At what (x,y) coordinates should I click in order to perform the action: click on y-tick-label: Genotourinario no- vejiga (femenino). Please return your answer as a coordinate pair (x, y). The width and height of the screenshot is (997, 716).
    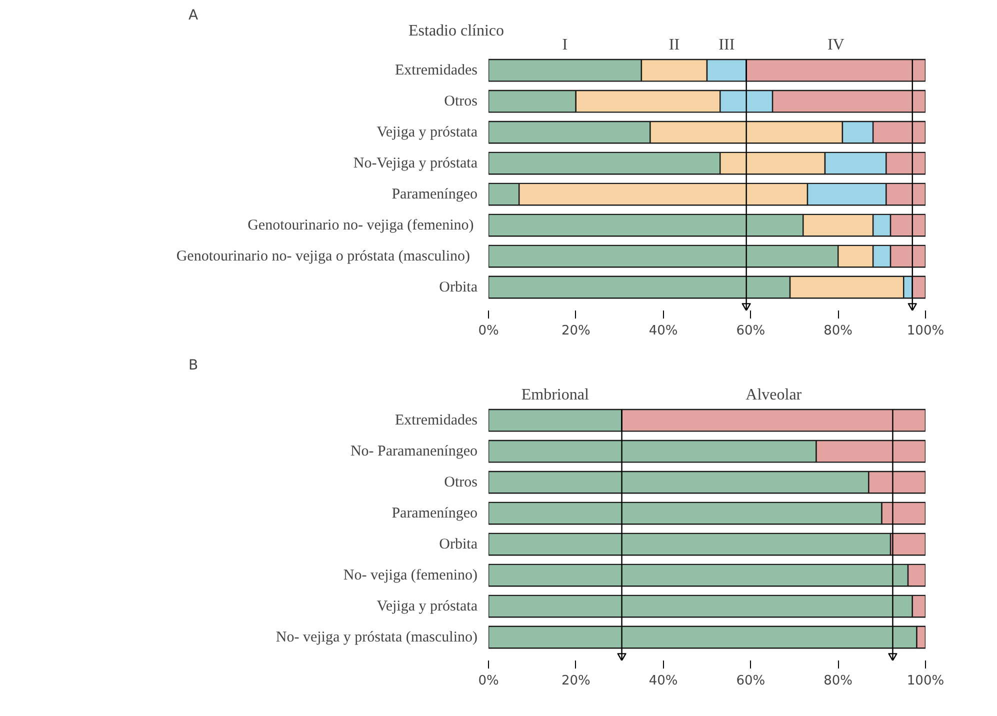
    Looking at the image, I should click on (361, 225).